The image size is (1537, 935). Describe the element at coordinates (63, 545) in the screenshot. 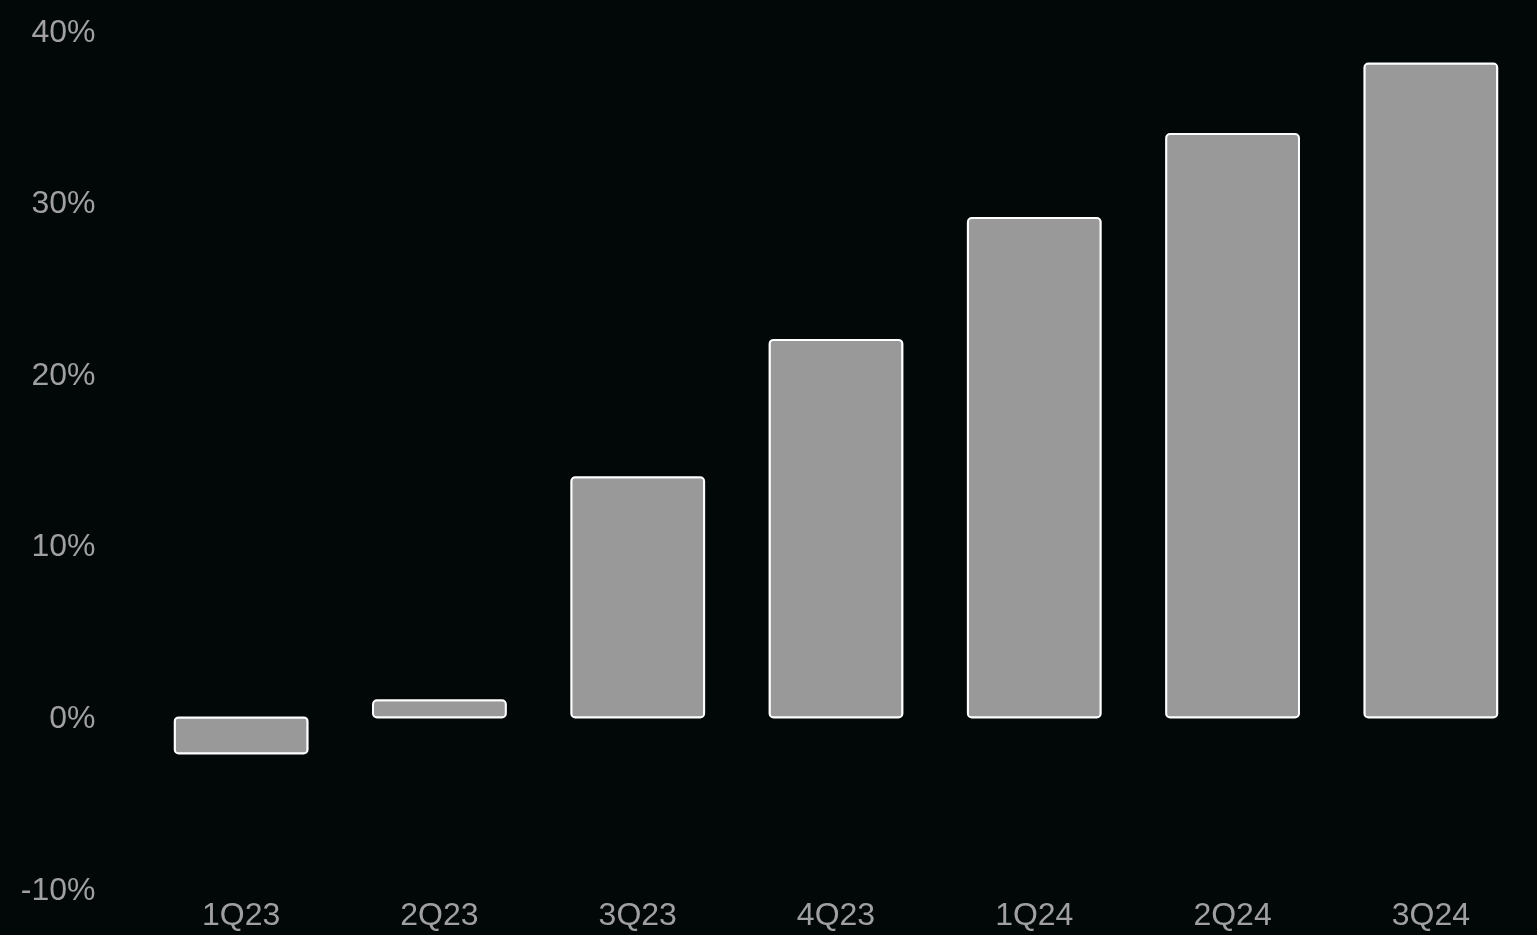

I see `y-tick-label: 10%` at that location.